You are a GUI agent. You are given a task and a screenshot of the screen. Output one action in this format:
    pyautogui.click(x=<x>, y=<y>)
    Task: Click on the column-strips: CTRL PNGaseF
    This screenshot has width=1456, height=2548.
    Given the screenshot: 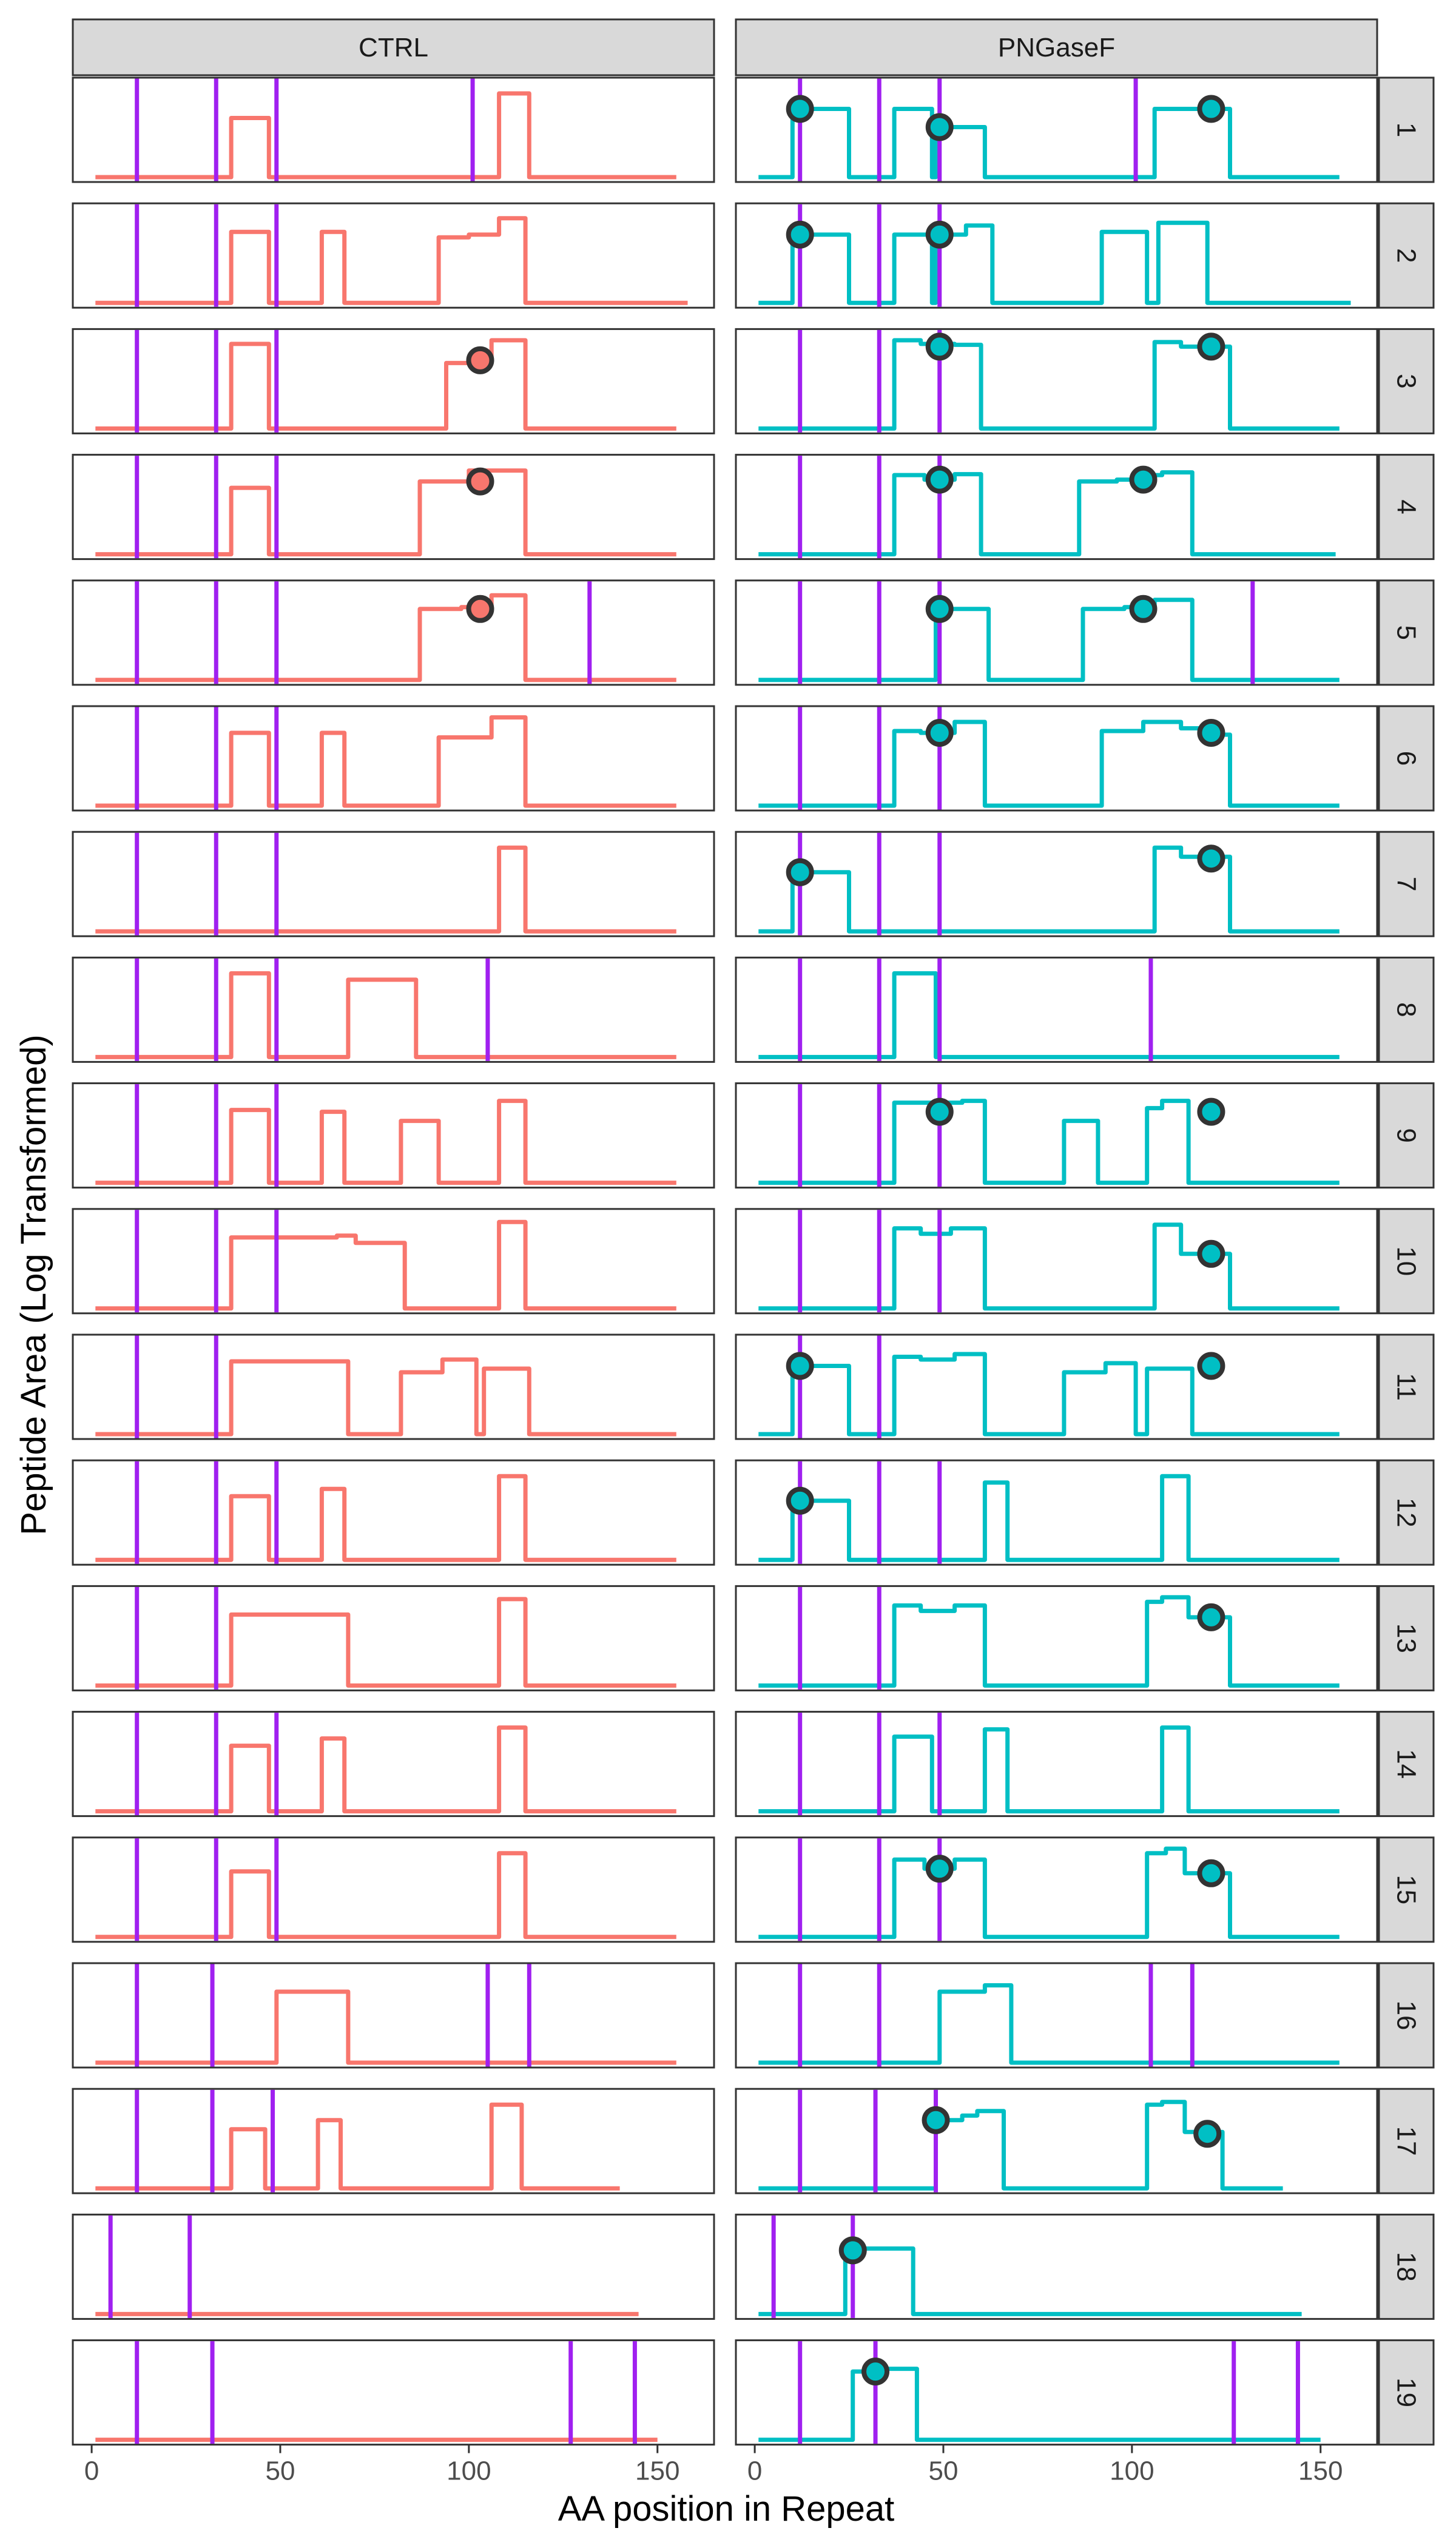 What is the action you would take?
    pyautogui.click(x=725, y=47)
    